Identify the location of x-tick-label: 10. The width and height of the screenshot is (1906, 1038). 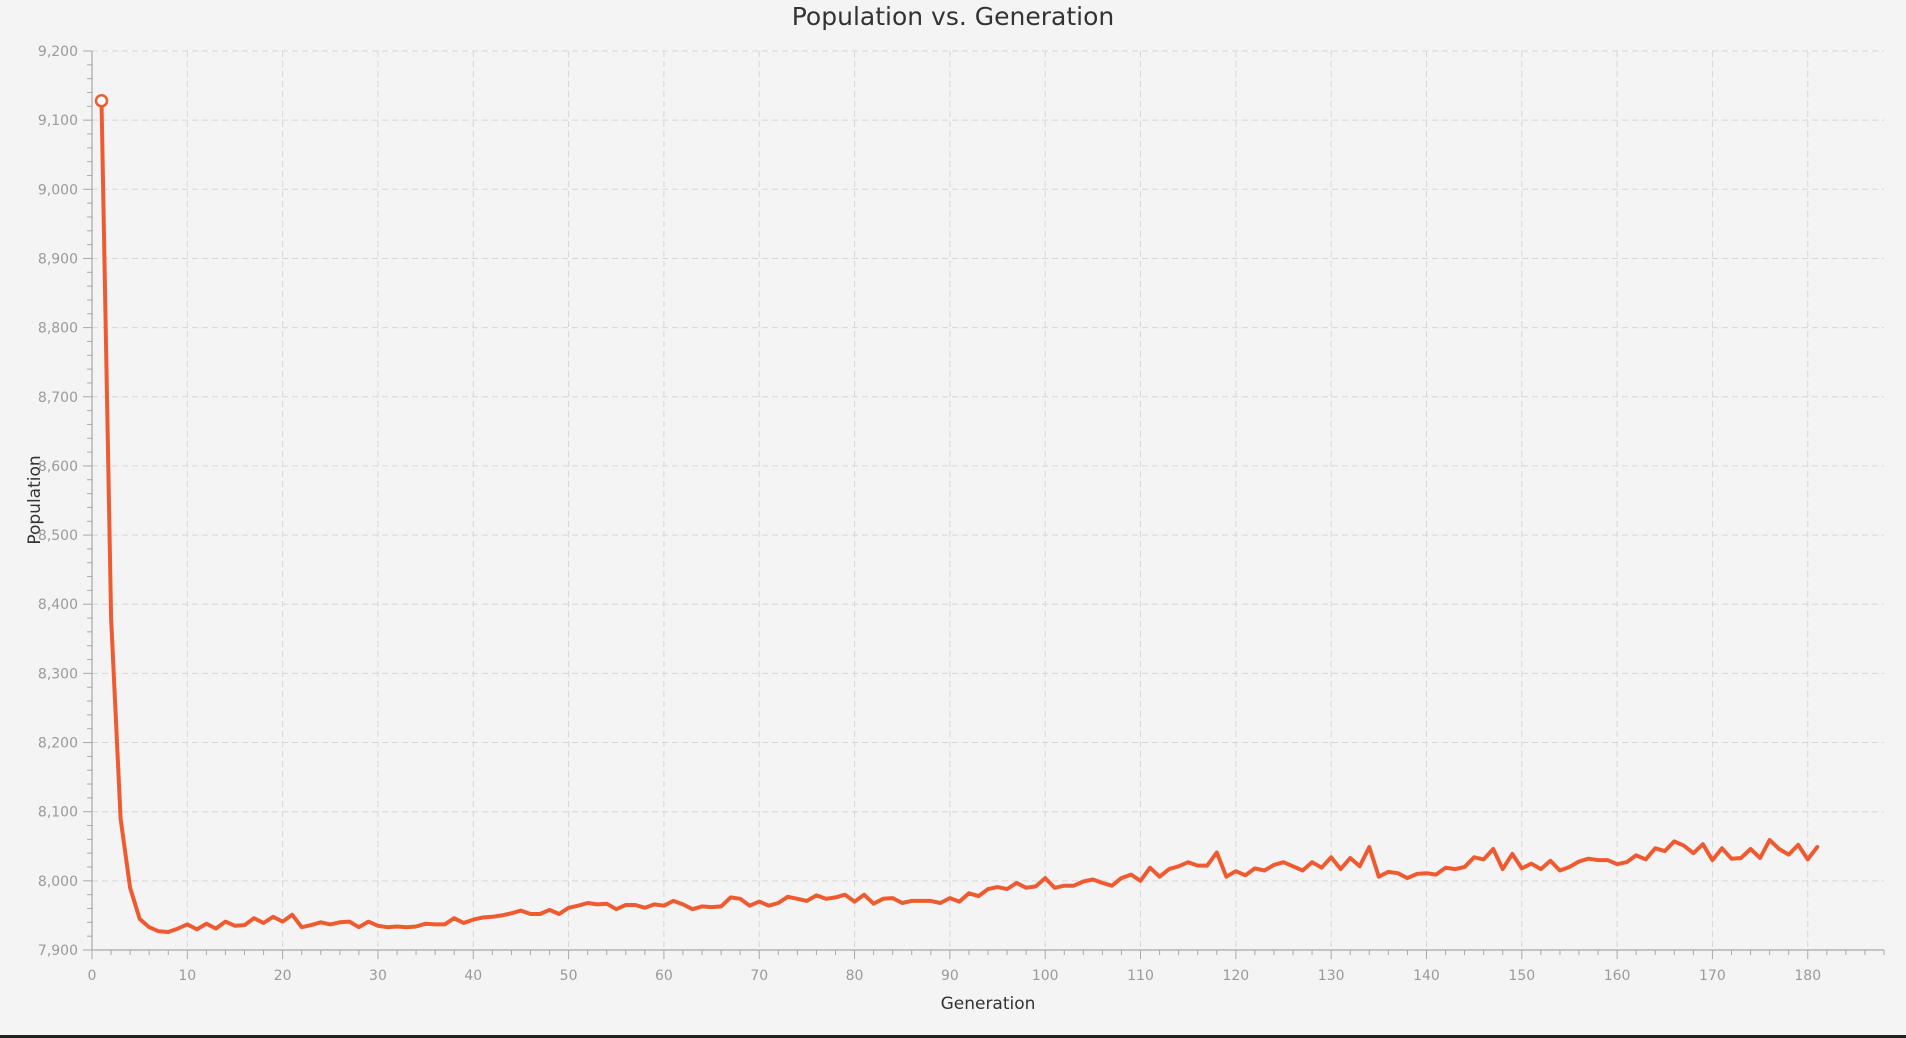
(187, 976).